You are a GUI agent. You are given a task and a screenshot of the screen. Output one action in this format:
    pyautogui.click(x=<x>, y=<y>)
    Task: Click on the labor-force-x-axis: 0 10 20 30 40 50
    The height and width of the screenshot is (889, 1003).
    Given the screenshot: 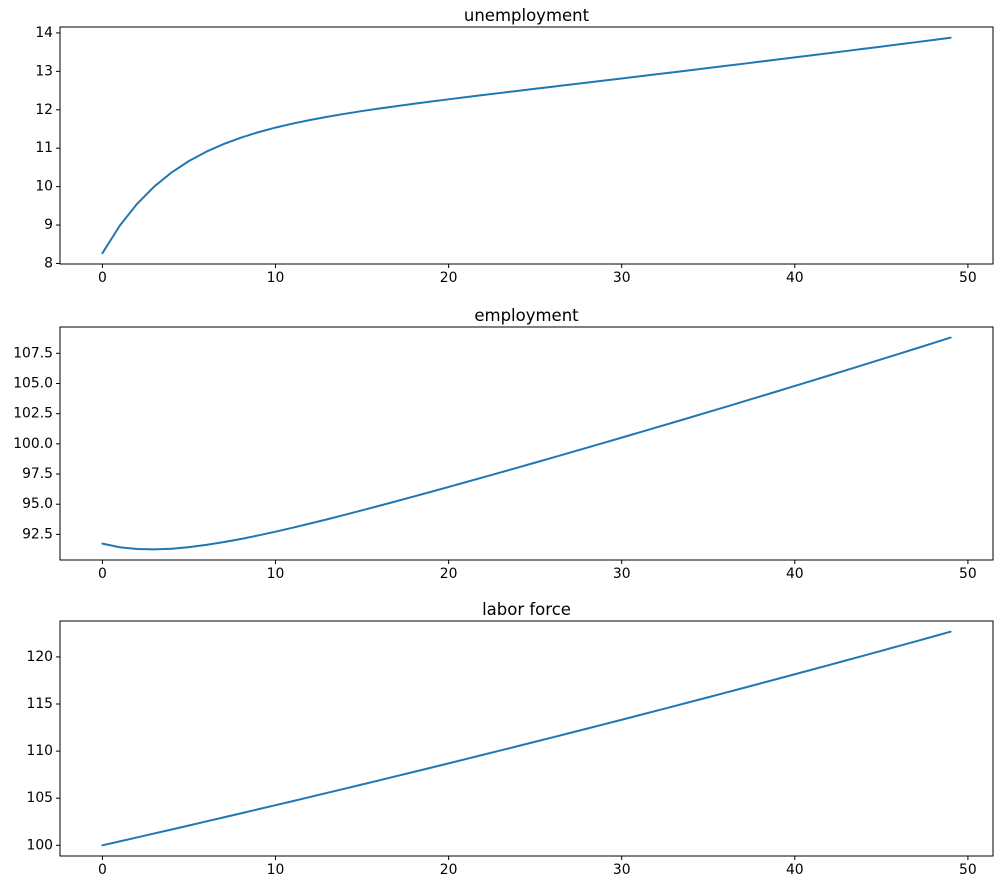 What is the action you would take?
    pyautogui.click(x=537, y=867)
    